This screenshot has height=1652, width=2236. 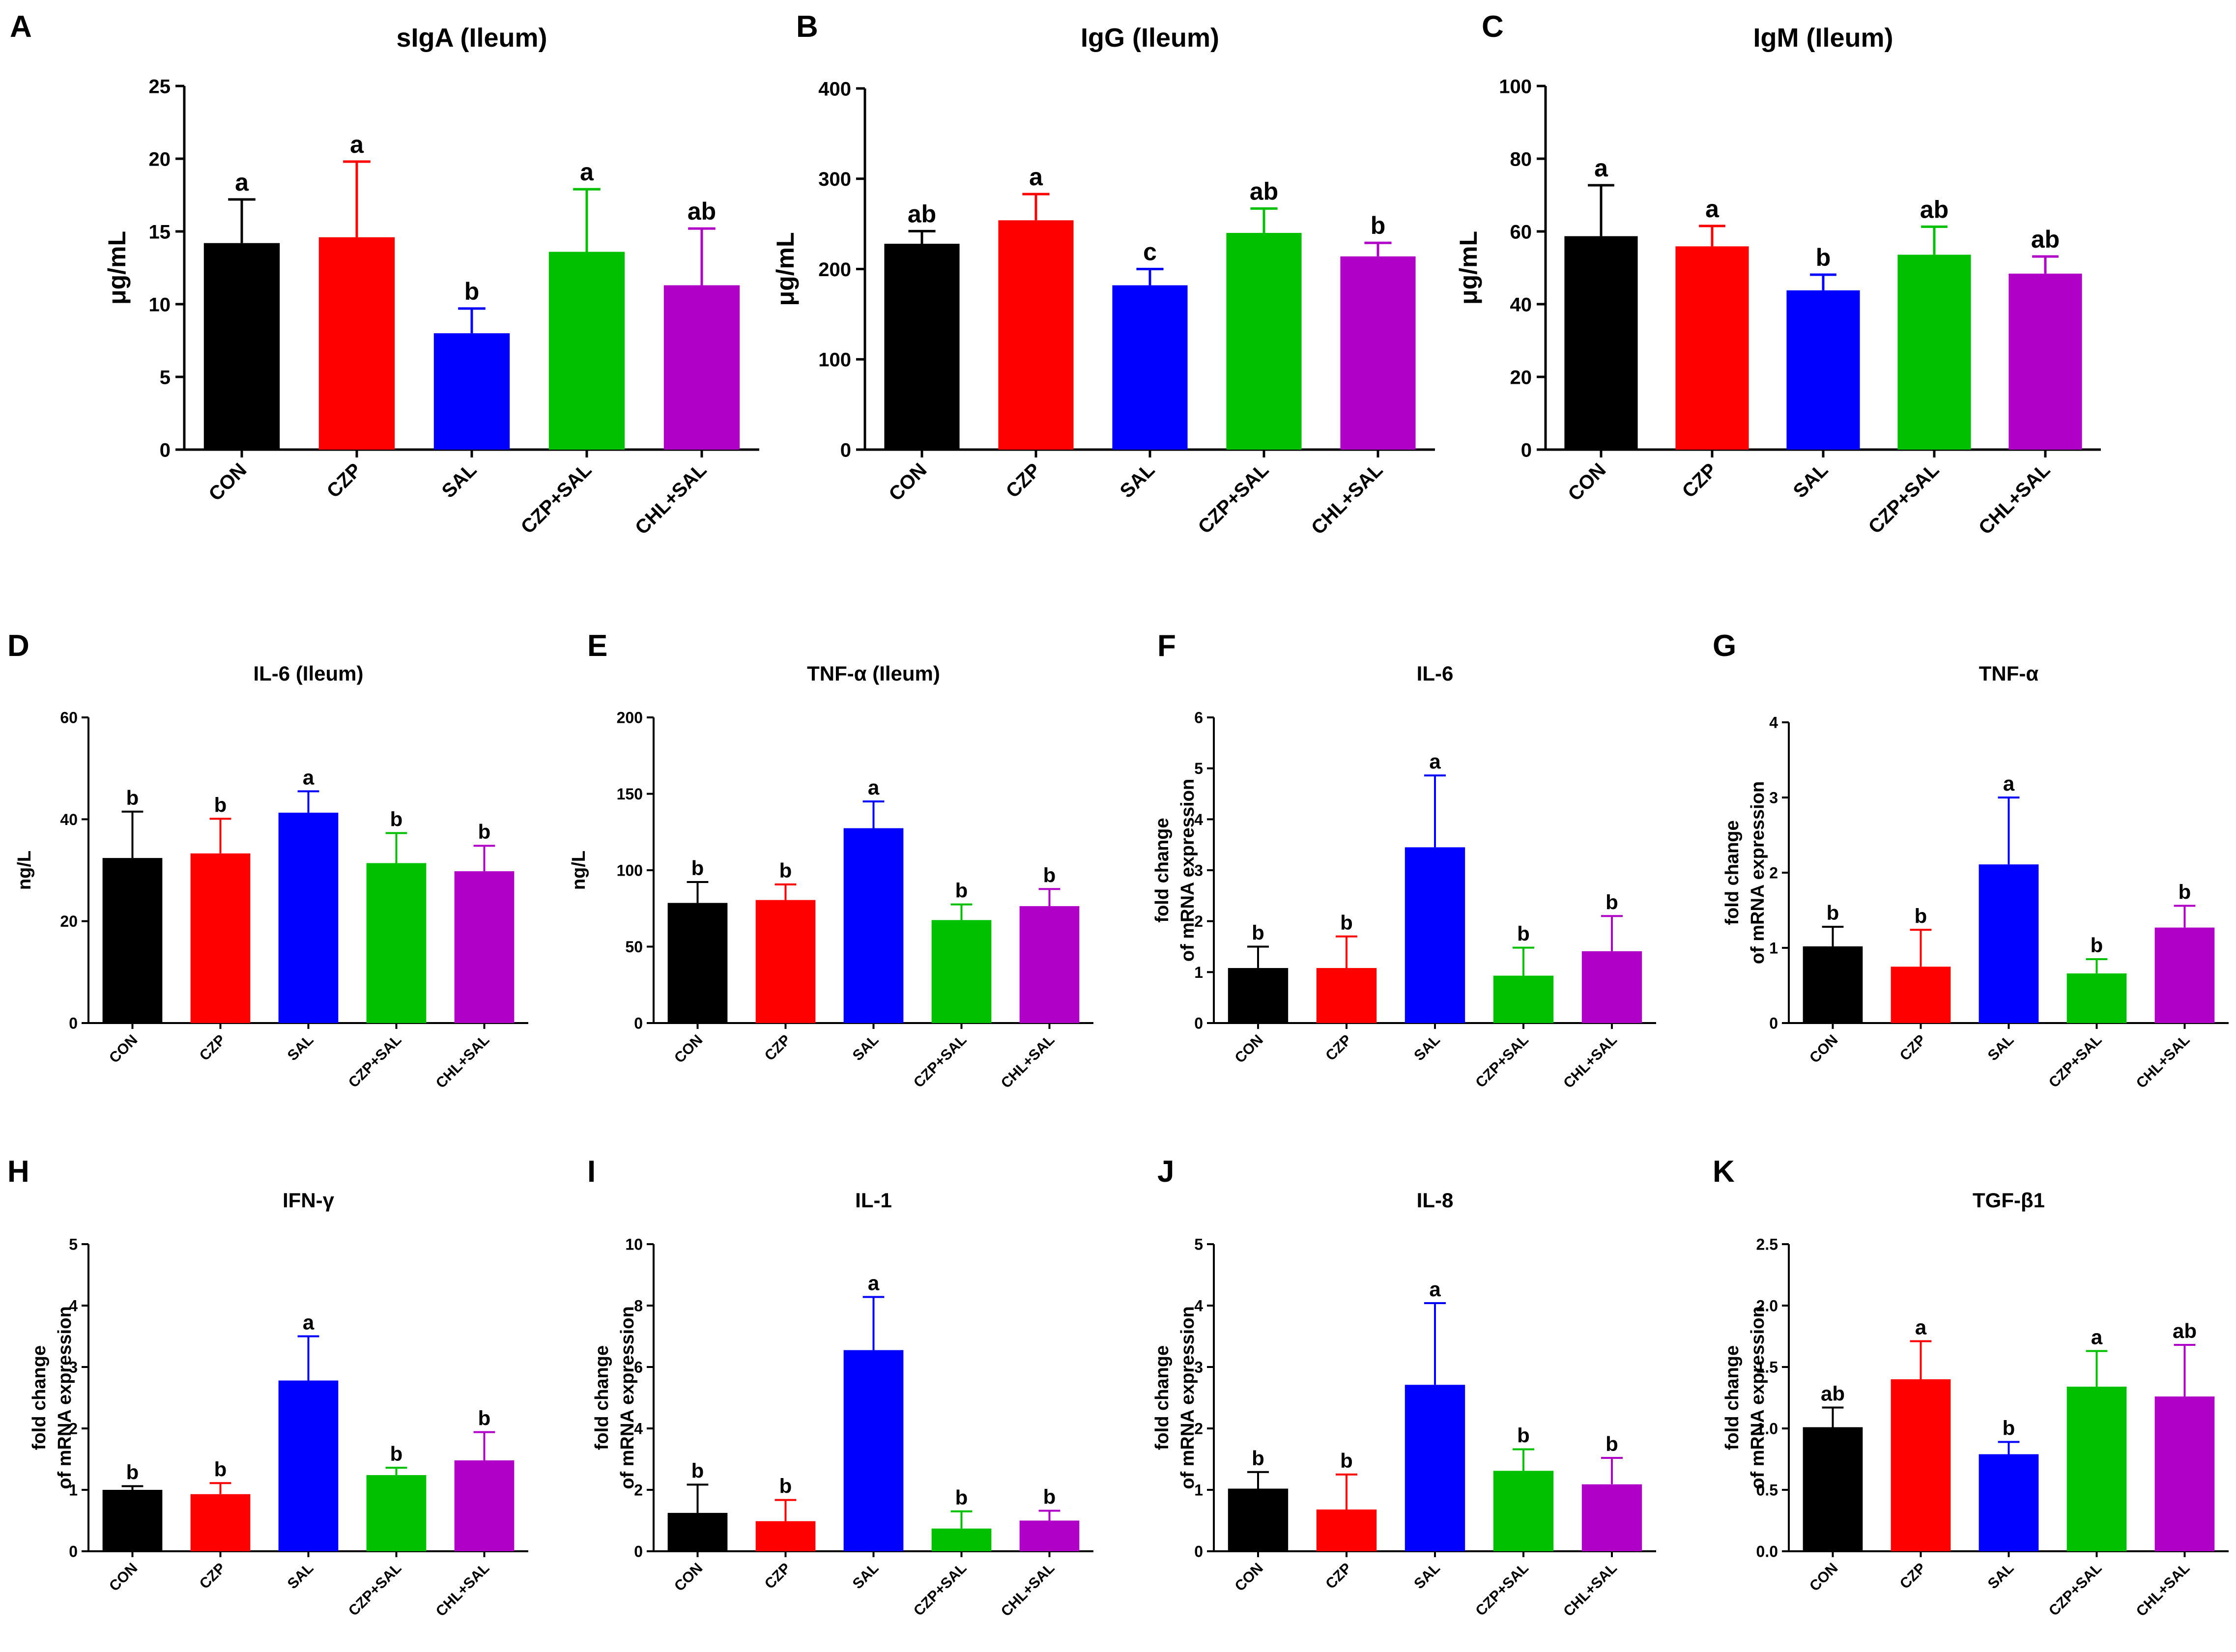 What do you see at coordinates (160, 232) in the screenshot?
I see `y-tick-label: 15` at bounding box center [160, 232].